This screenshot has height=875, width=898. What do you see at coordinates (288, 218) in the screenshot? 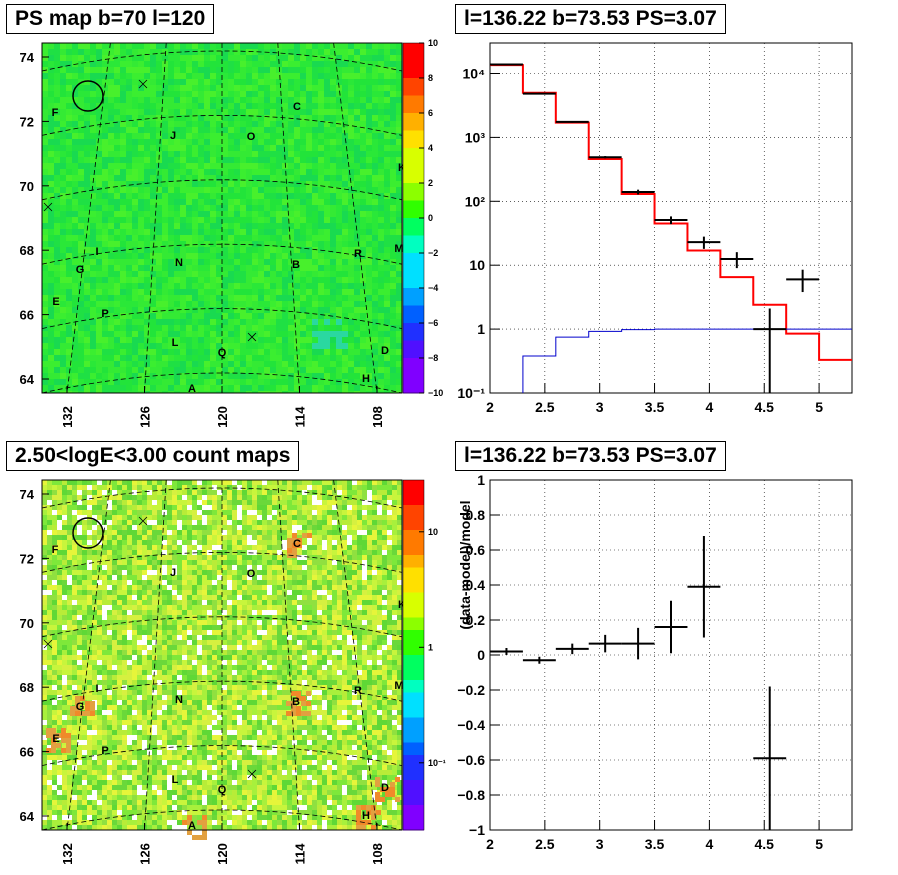
I see `longitude-gridline` at bounding box center [288, 218].